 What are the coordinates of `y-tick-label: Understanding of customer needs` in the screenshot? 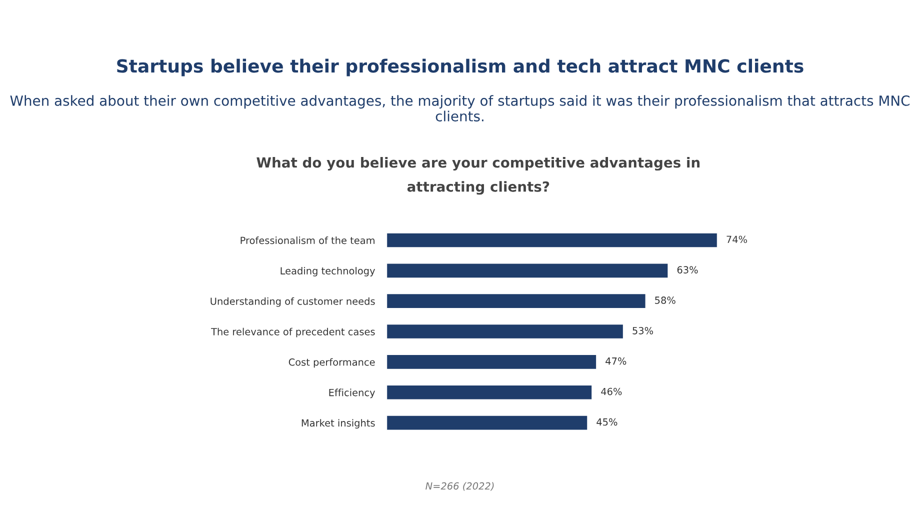 It's located at (292, 302).